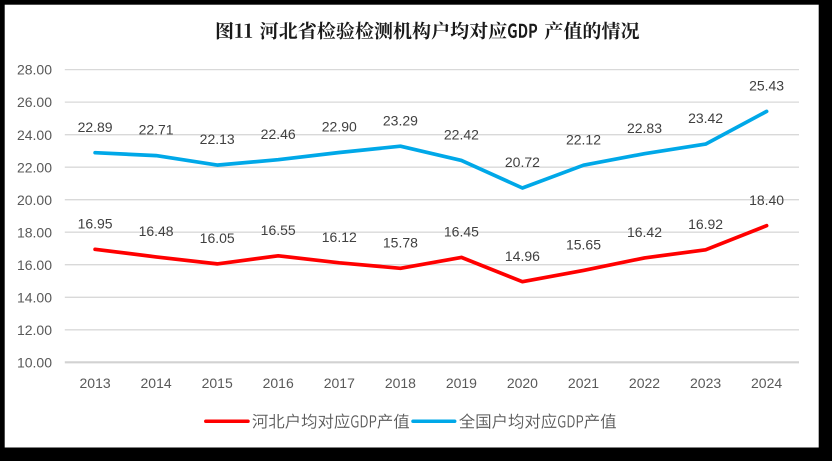 The width and height of the screenshot is (832, 461). Describe the element at coordinates (34, 330) in the screenshot. I see `svg-text: 12.00` at that location.